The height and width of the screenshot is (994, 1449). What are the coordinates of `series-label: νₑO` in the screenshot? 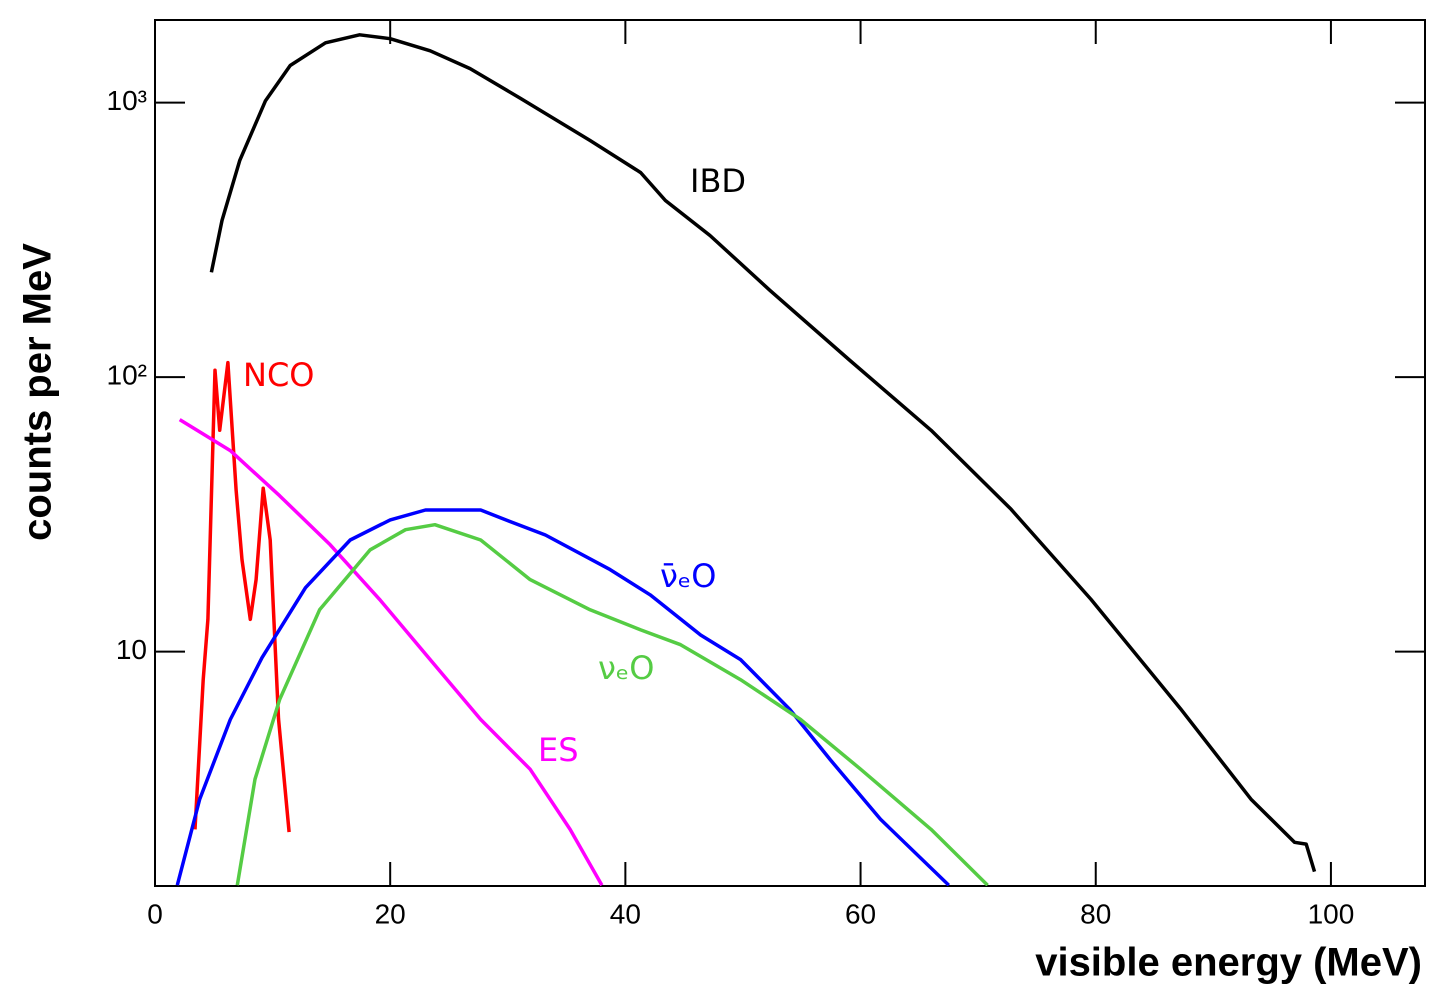 It's located at (626, 668).